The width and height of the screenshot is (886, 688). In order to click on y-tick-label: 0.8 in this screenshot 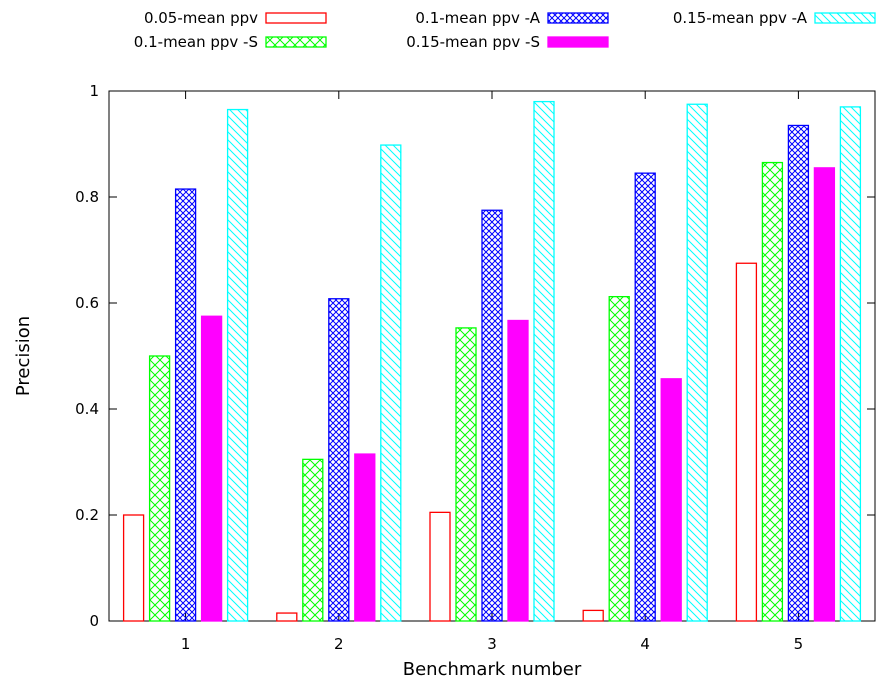, I will do `click(87, 197)`.